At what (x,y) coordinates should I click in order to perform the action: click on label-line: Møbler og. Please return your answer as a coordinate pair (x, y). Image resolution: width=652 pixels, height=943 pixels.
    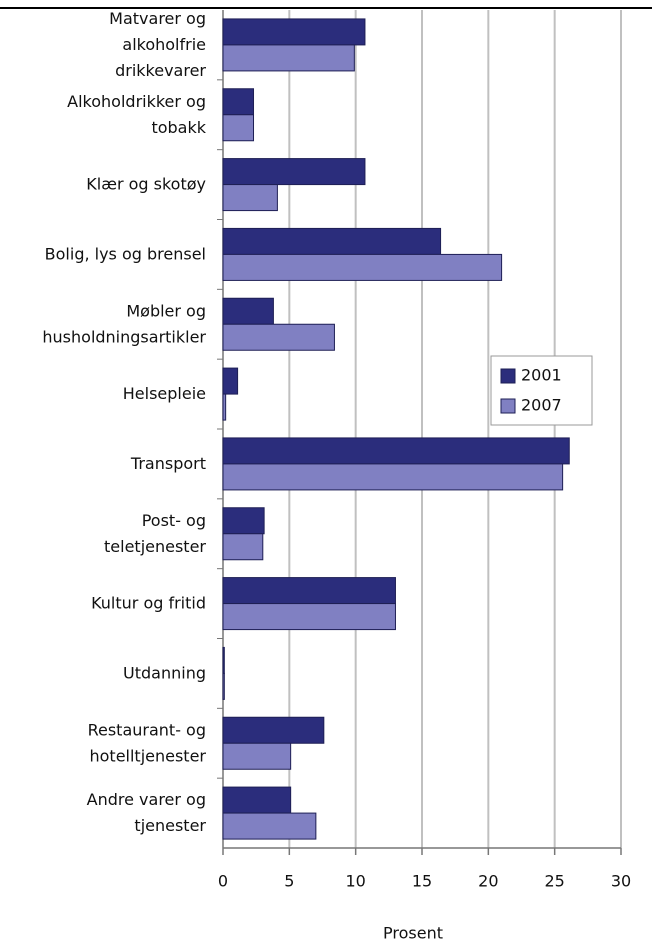
    Looking at the image, I should click on (166, 310).